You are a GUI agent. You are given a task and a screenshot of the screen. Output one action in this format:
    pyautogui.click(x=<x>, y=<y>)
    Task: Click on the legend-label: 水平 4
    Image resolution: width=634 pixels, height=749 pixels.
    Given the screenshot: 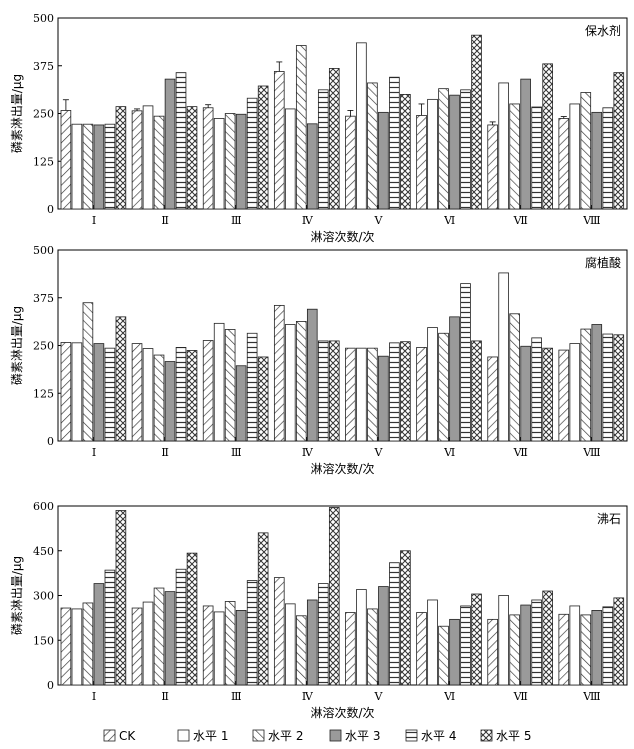 What is the action you would take?
    pyautogui.click(x=438, y=736)
    